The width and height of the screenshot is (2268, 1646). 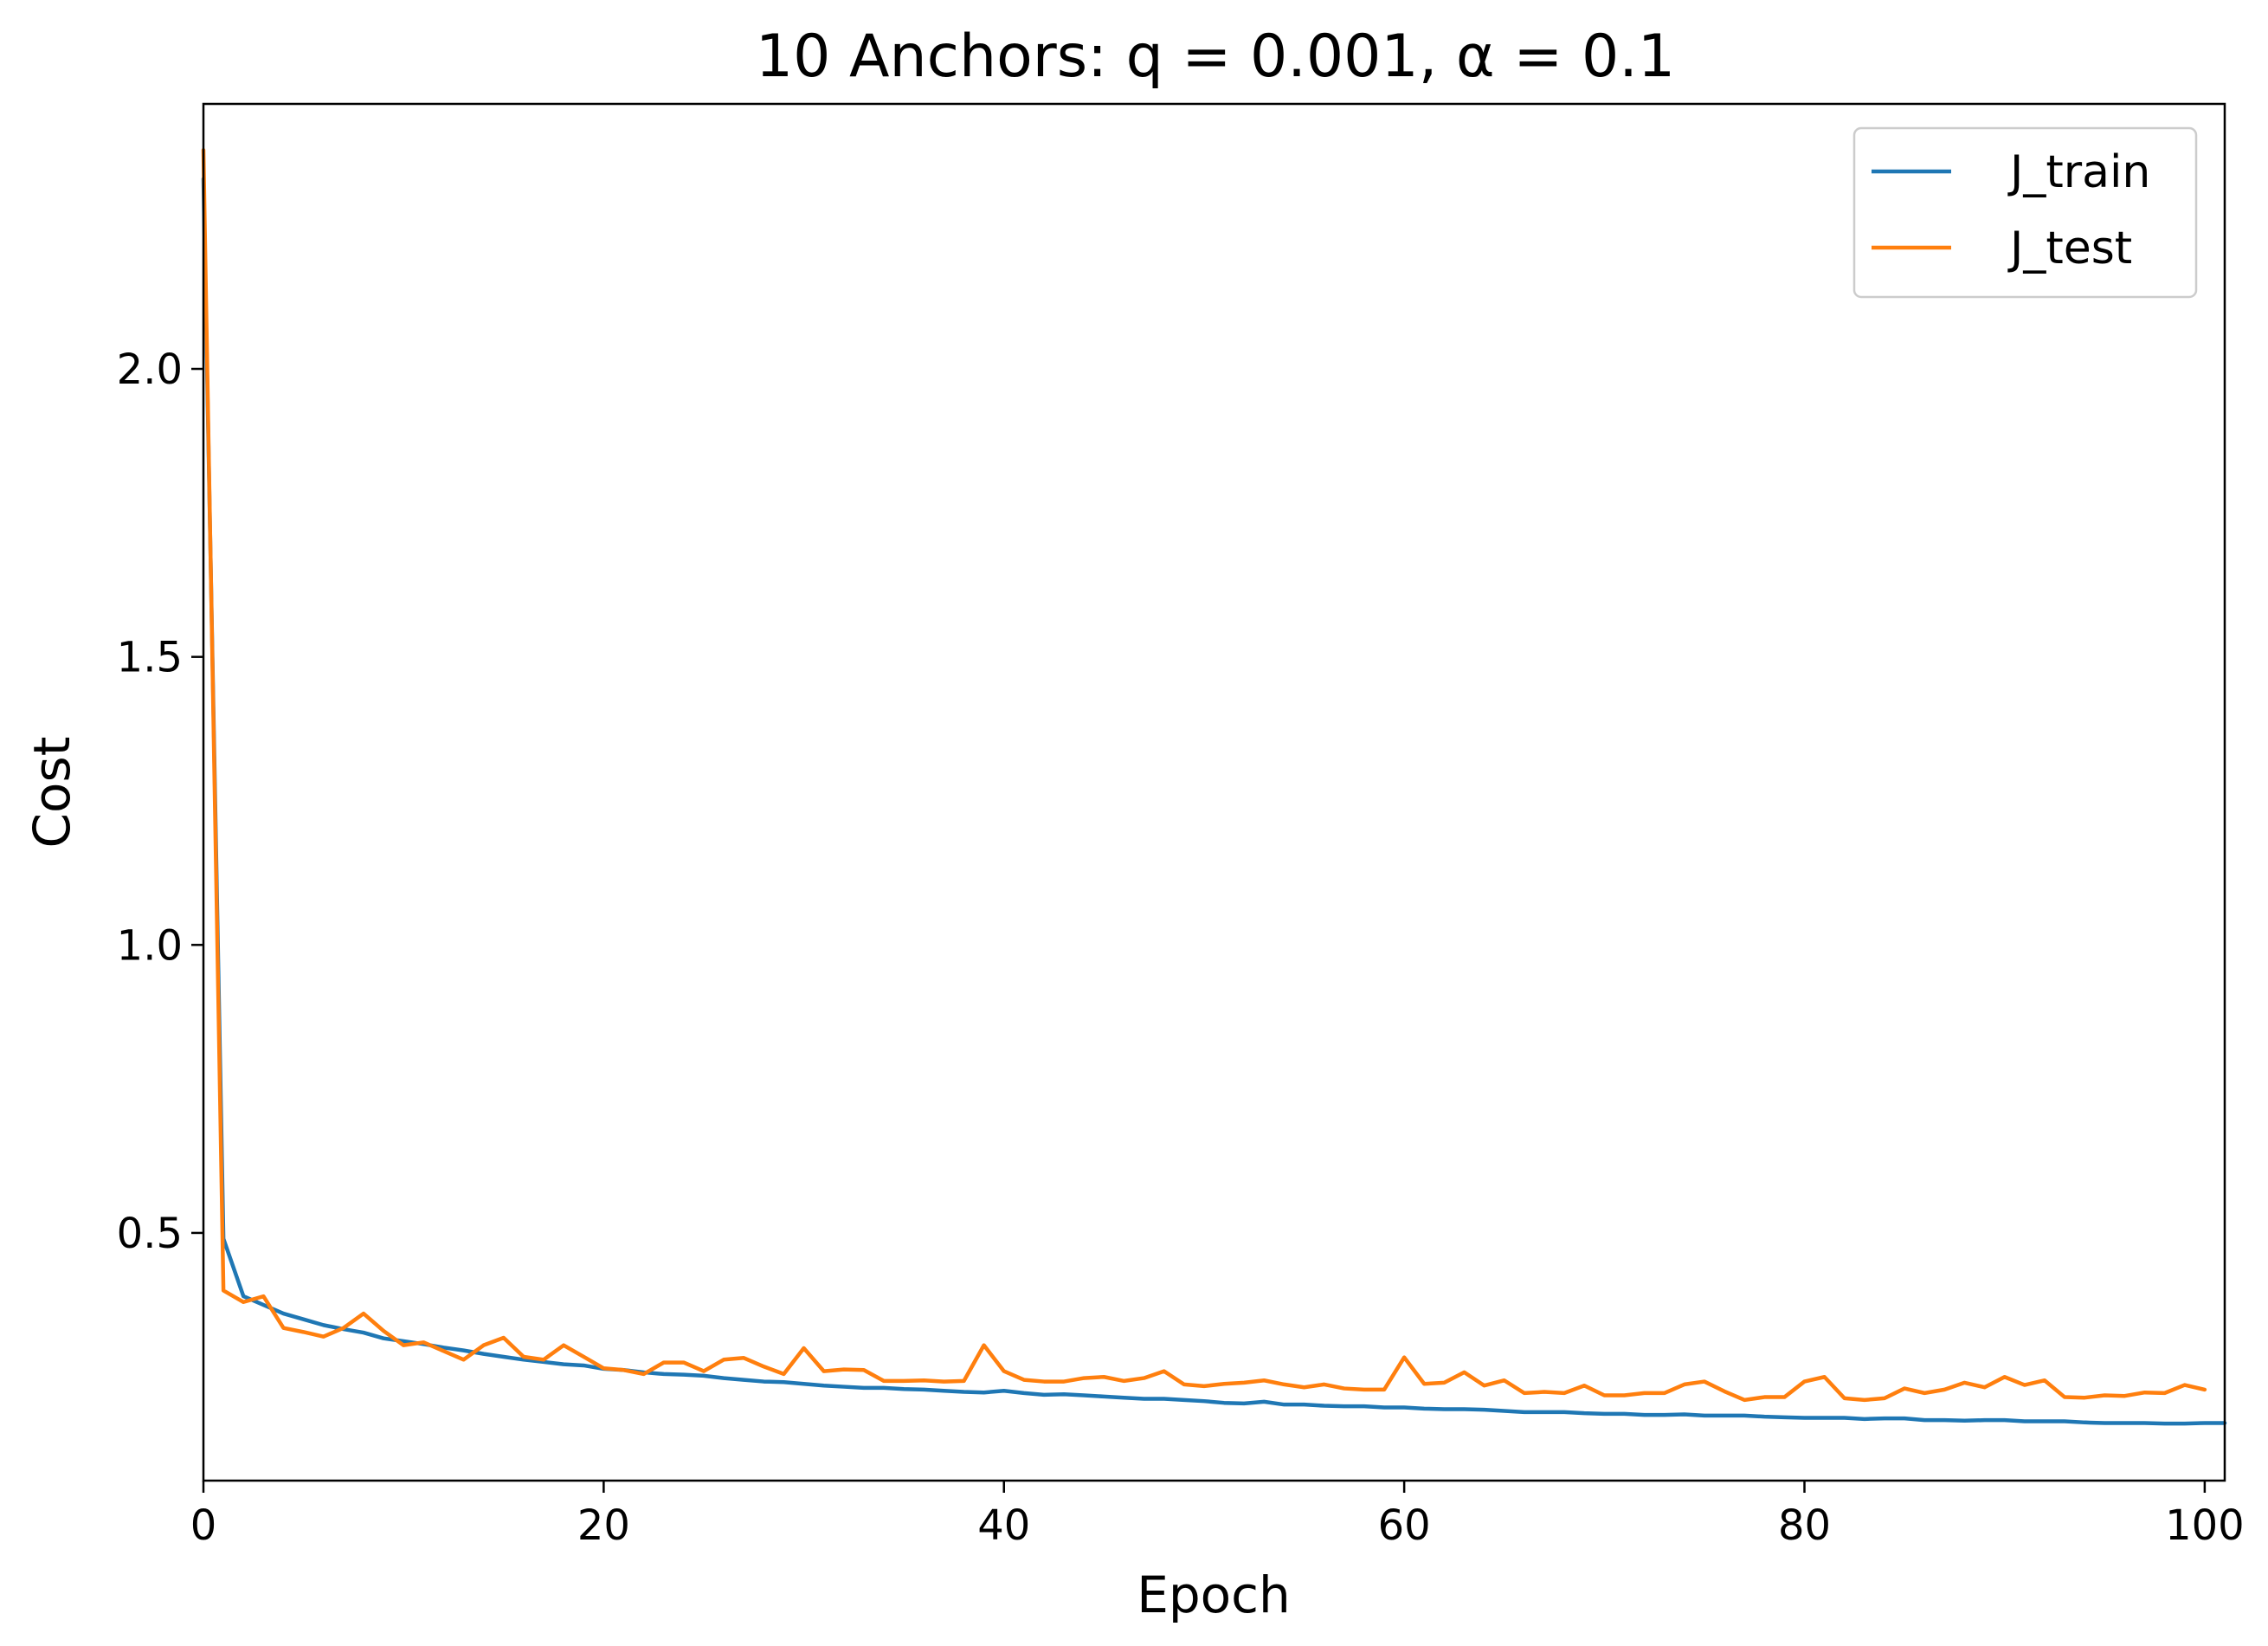 What do you see at coordinates (1804, 1525) in the screenshot?
I see `x-tick-label: 80` at bounding box center [1804, 1525].